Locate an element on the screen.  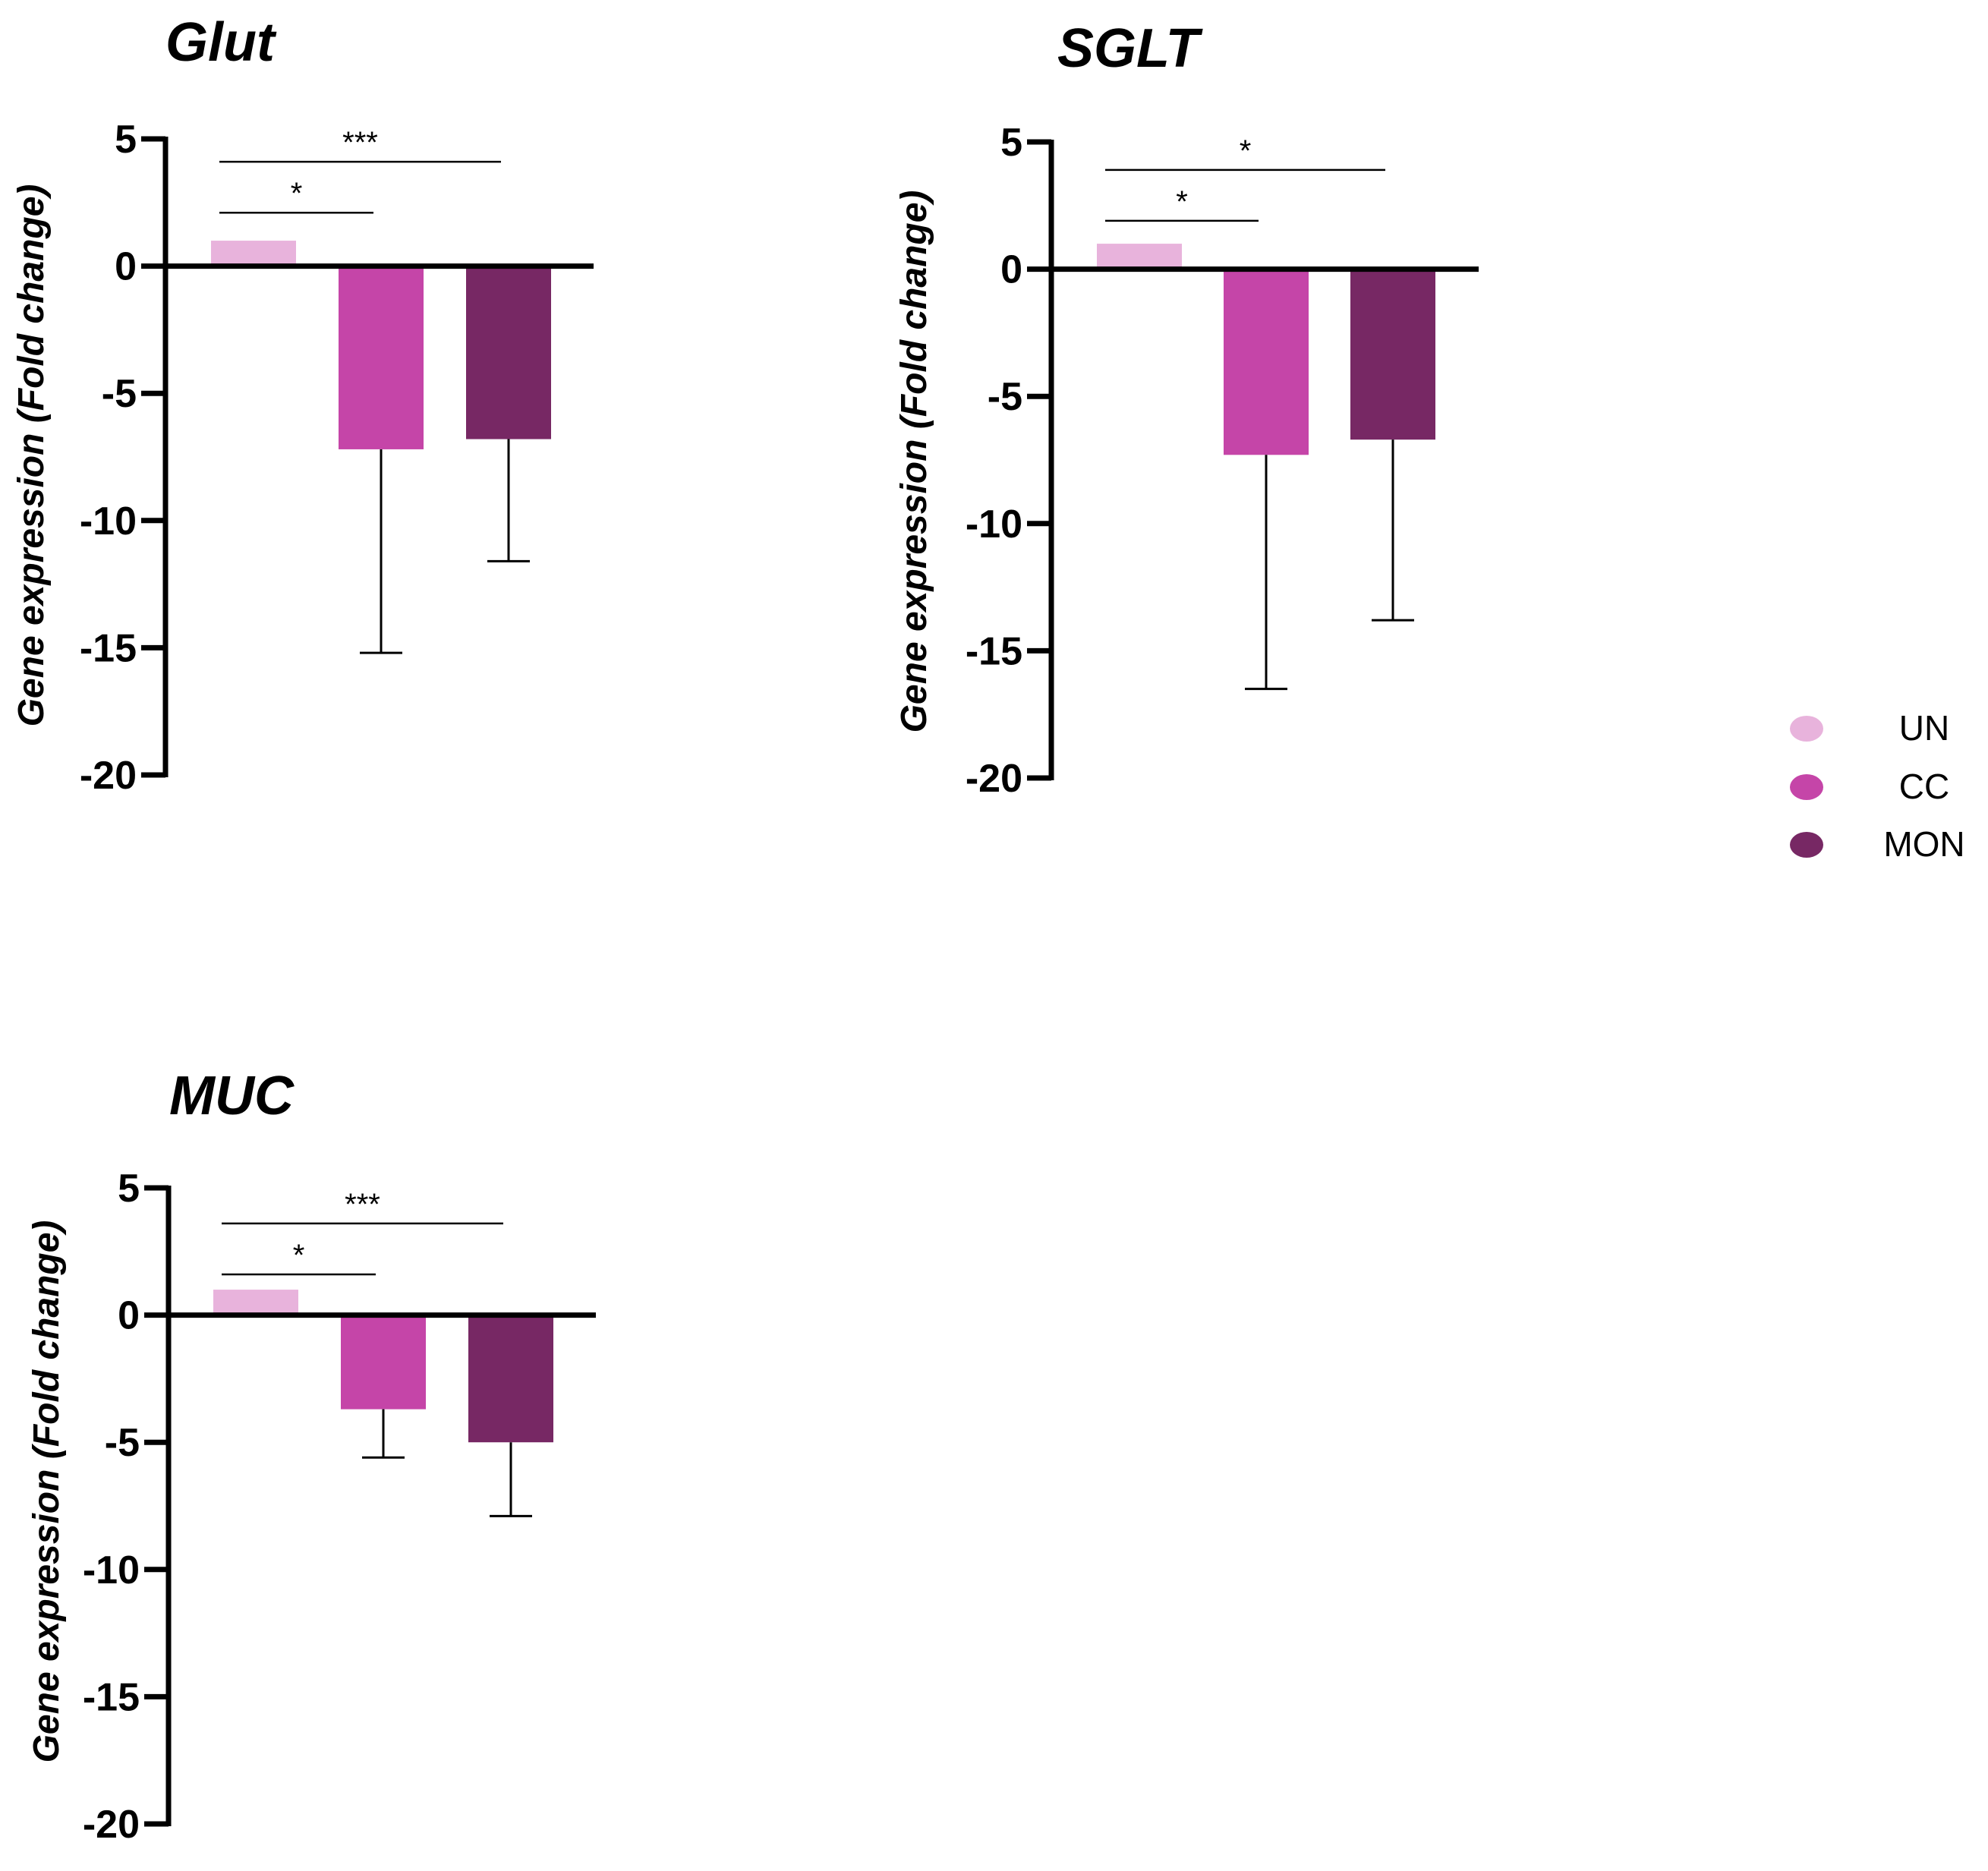
legend-item-cc: CC is located at coordinates (1869, 786).